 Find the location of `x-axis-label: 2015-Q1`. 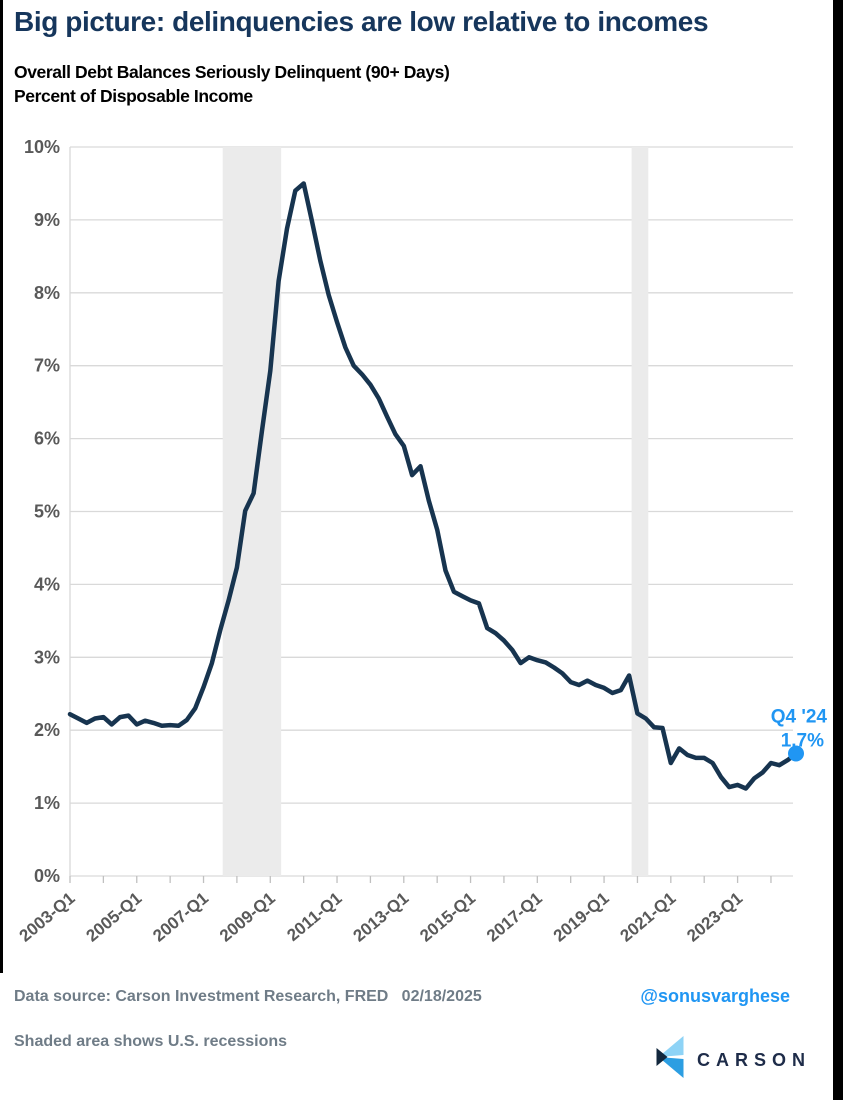

x-axis-label: 2015-Q1 is located at coordinates (447, 917).